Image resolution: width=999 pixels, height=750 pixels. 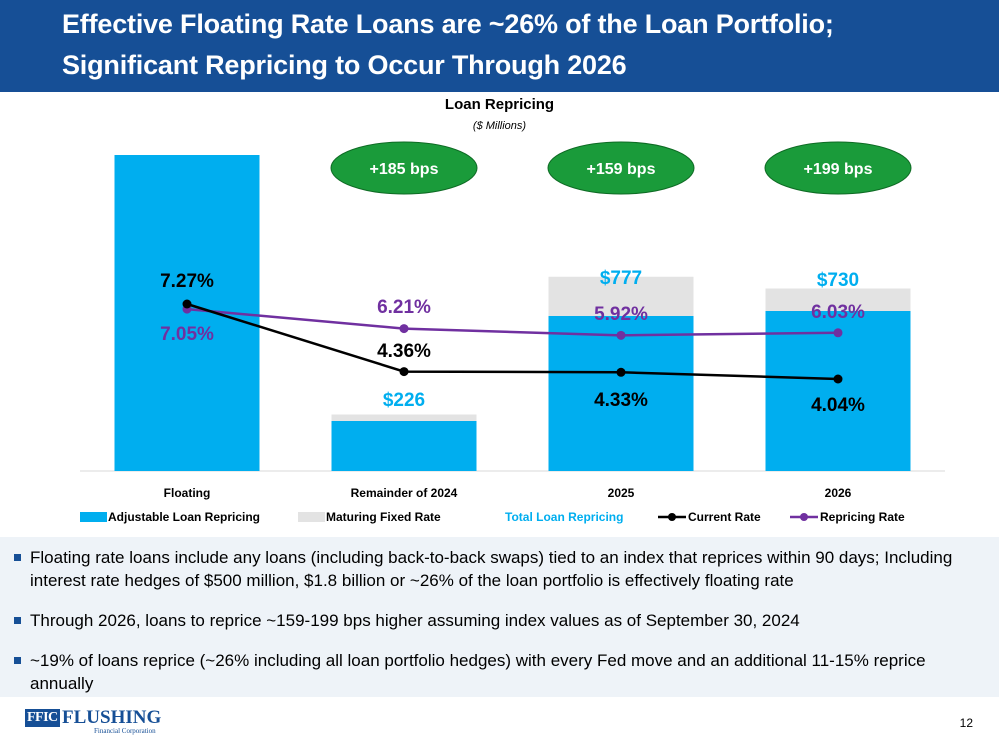 I want to click on logo-wordmark: FLUSHING, so click(x=112, y=717).